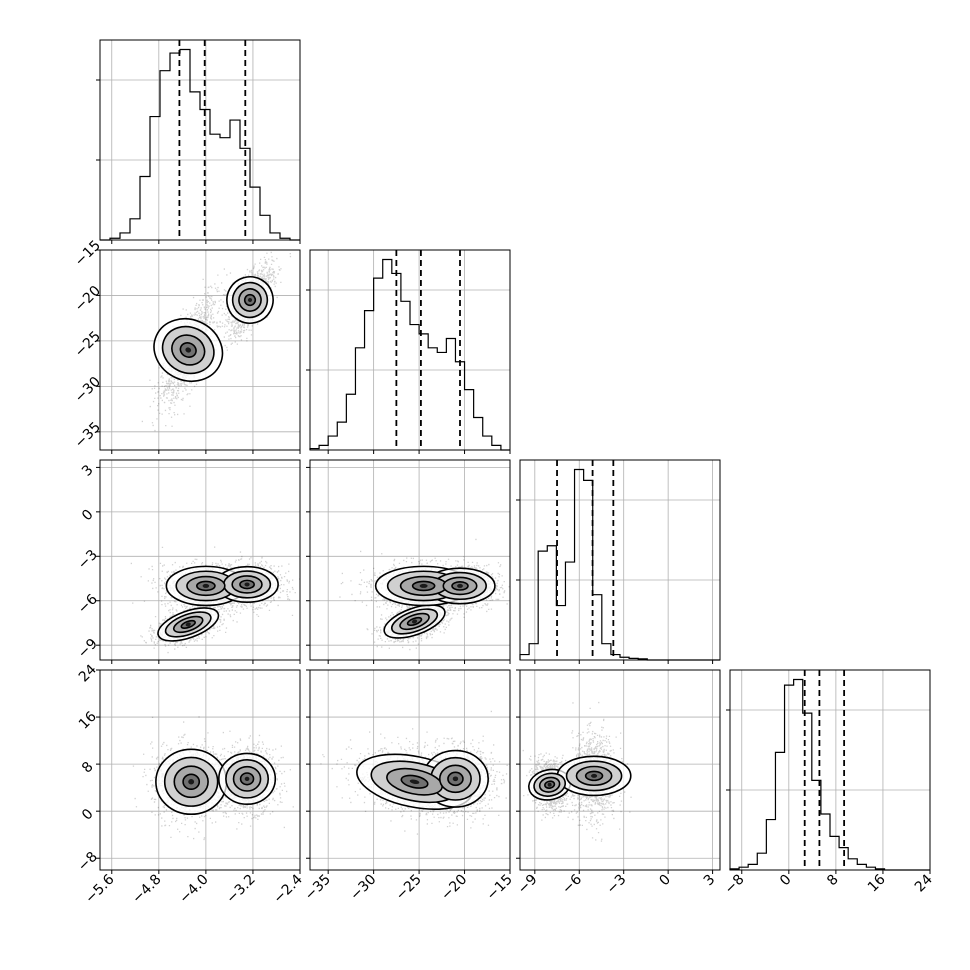 This screenshot has width=970, height=970. I want to click on x-tick-label-1-2: −25, so click(409, 888).